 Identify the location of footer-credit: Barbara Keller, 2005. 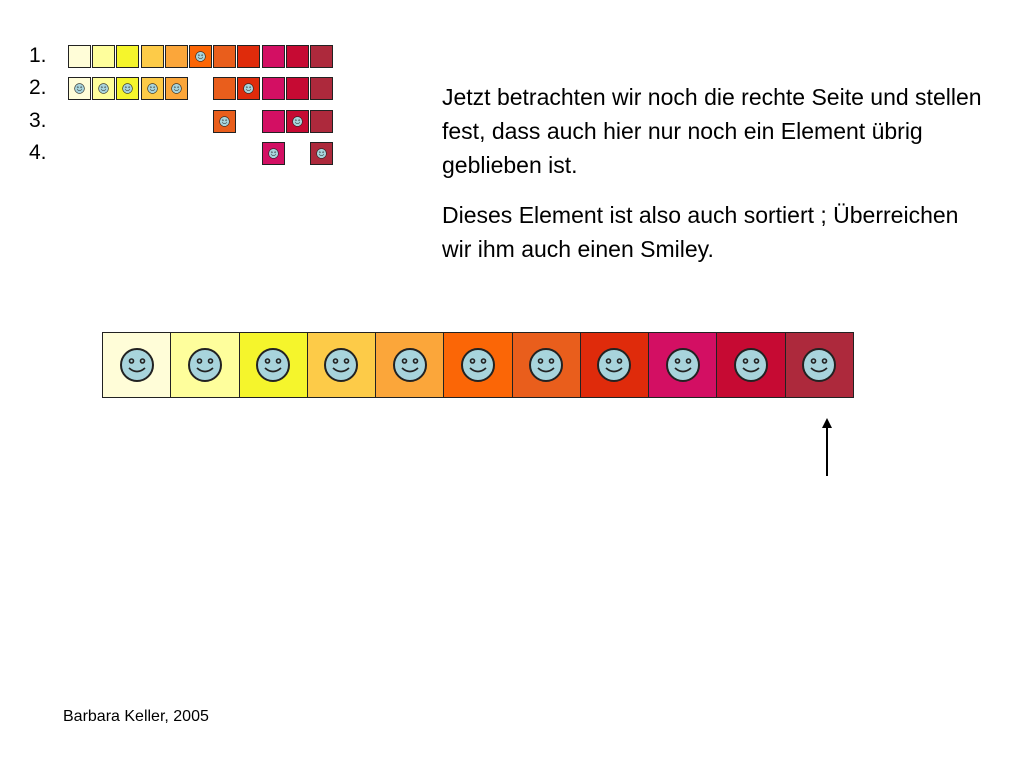
(136, 716).